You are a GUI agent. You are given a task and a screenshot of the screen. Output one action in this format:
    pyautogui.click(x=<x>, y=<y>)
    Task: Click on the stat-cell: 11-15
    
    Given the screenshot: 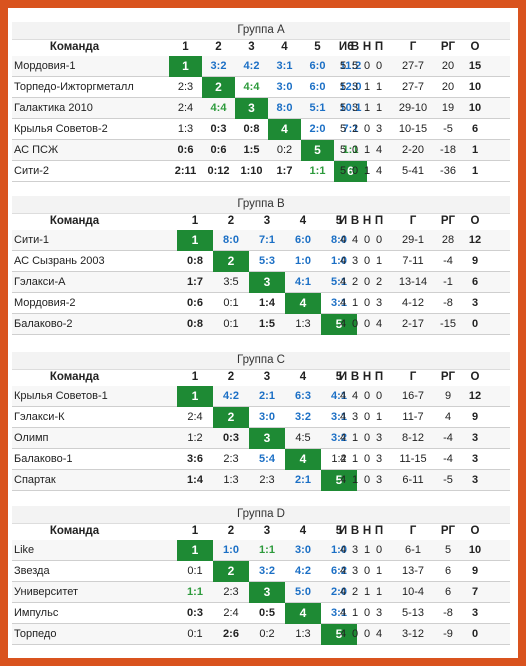 What is the action you would take?
    pyautogui.click(x=413, y=459)
    